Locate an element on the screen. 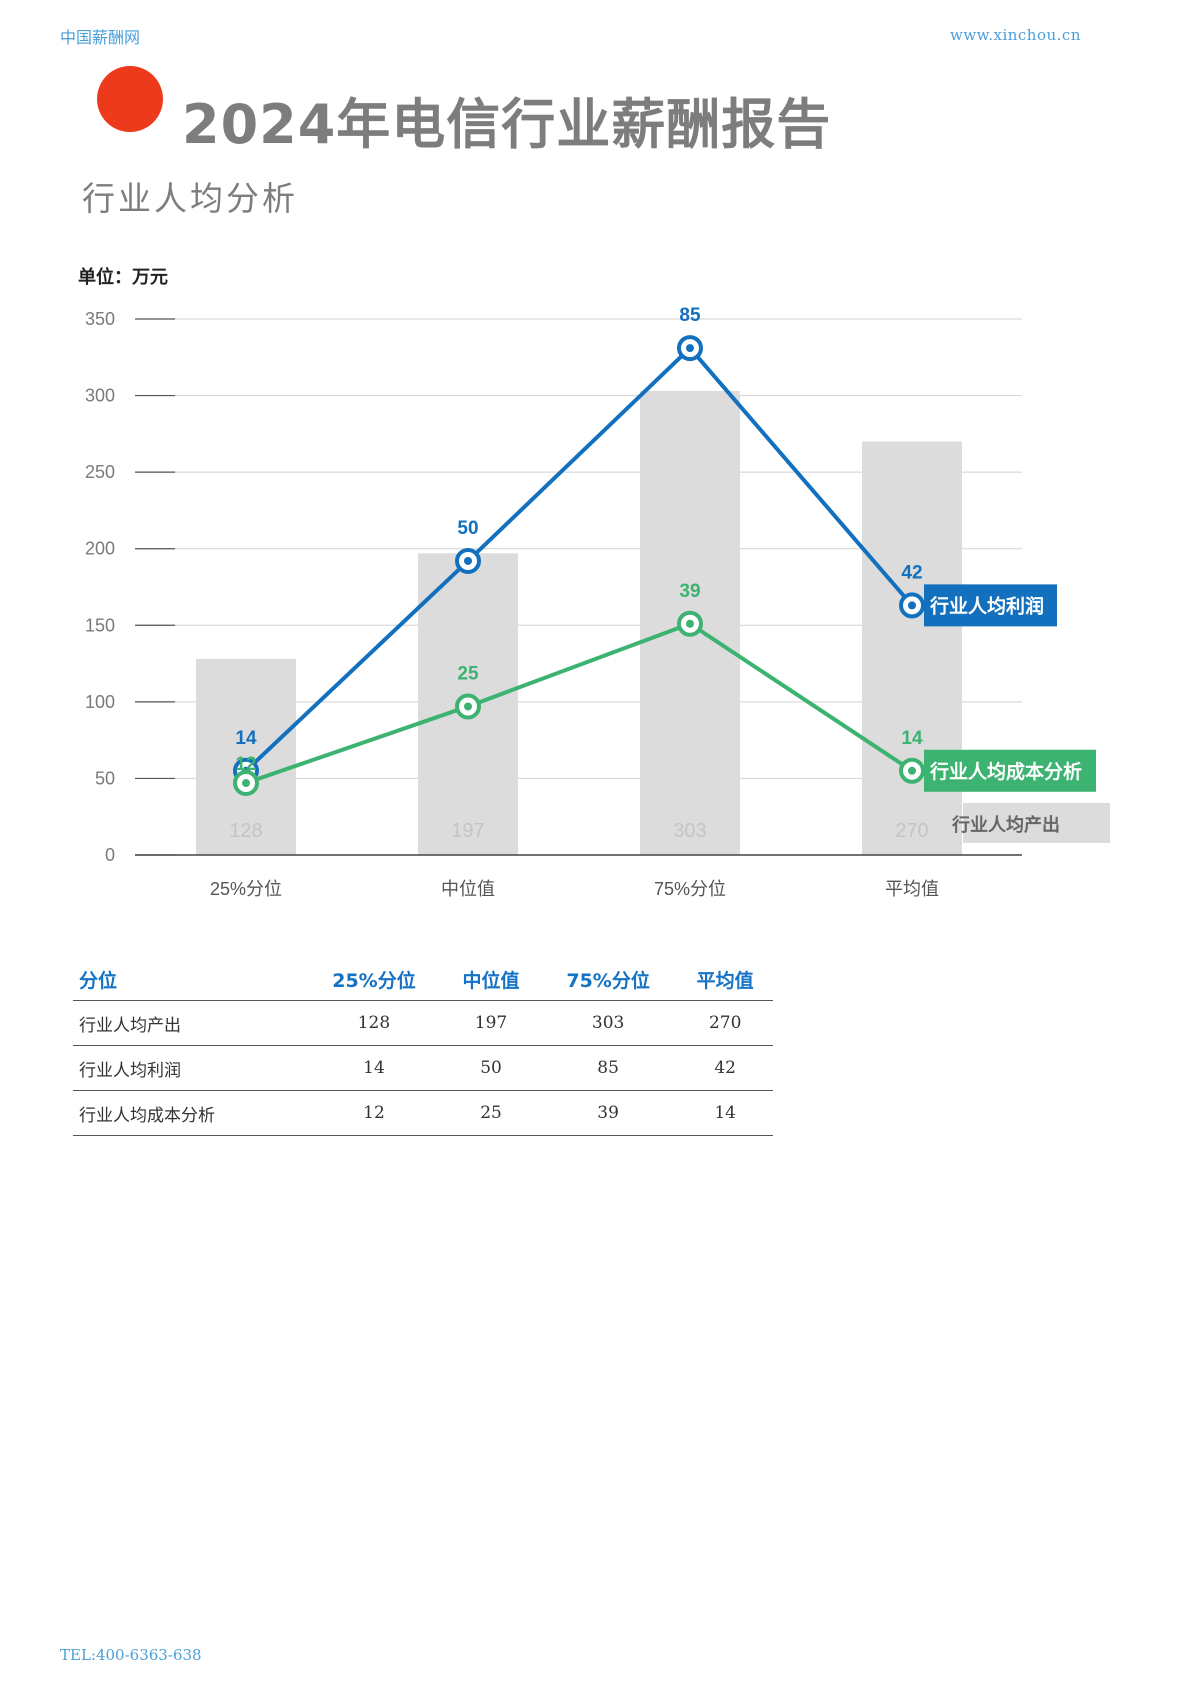 The width and height of the screenshot is (1191, 1684). y-tick-label: 200 is located at coordinates (100, 549).